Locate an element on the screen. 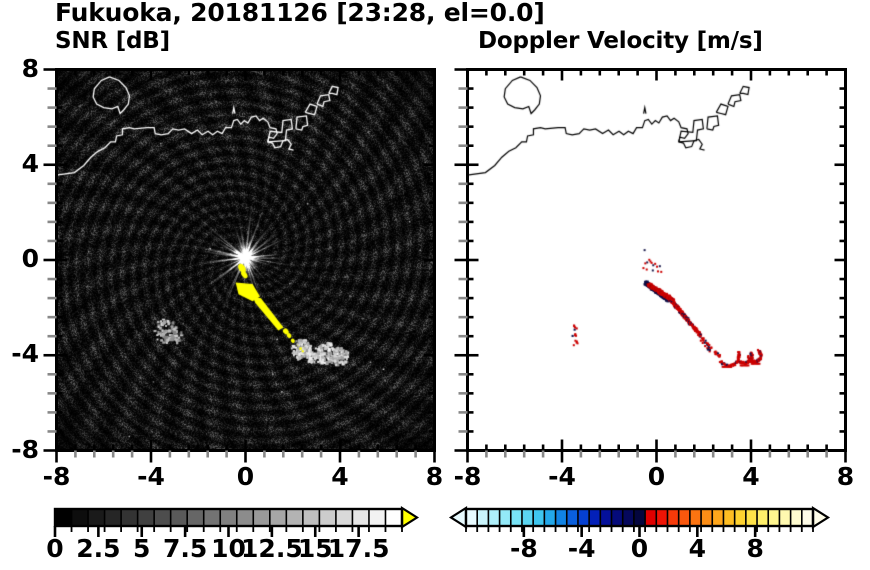 The image size is (870, 570). colorbar-tick-label: -4 is located at coordinates (581, 548).